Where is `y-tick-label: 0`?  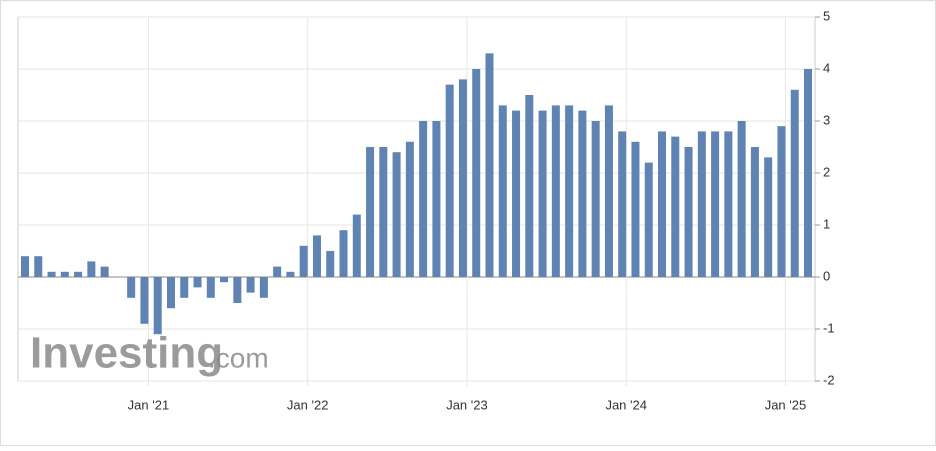 y-tick-label: 0 is located at coordinates (826, 275).